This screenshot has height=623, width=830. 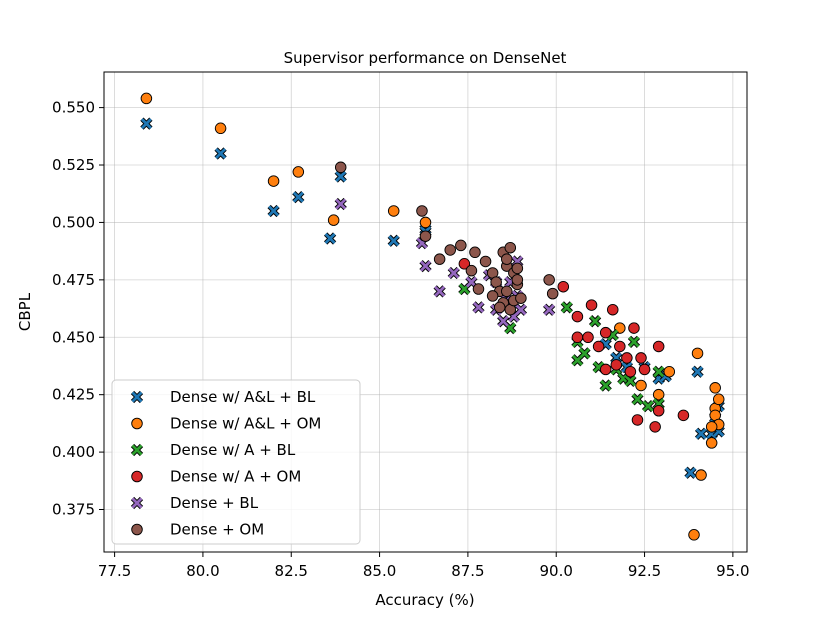 I want to click on legend-label: Dense + OM, so click(x=217, y=530).